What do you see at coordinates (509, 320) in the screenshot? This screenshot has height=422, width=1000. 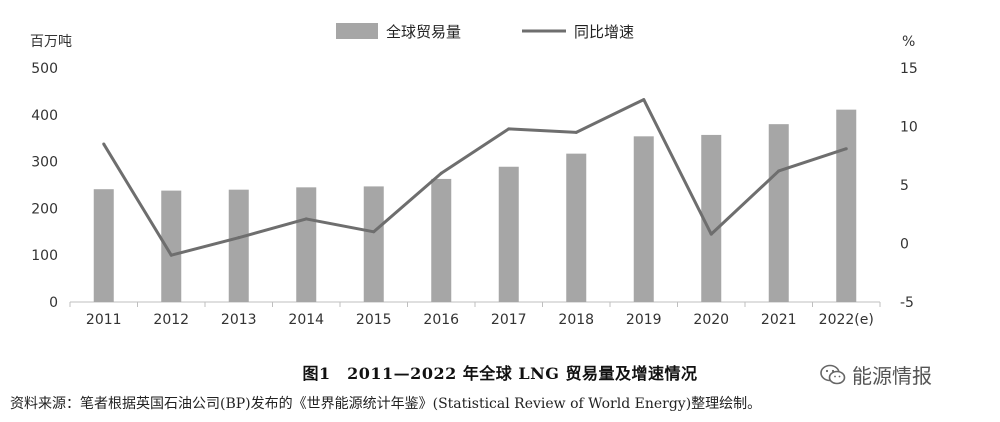 I see `x-tick-label: 2017` at bounding box center [509, 320].